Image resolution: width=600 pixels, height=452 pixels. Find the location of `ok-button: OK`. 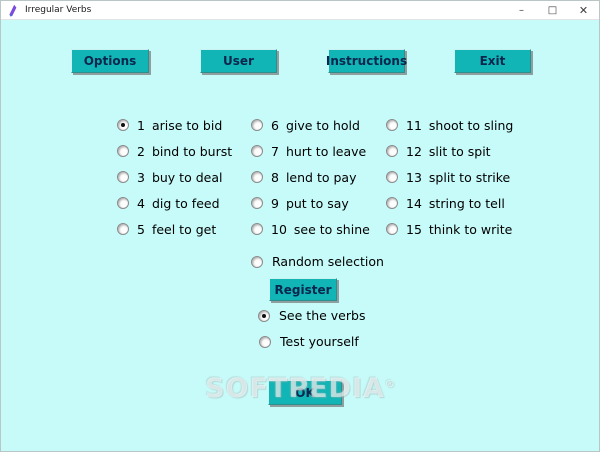

ok-button: OK is located at coordinates (305, 392).